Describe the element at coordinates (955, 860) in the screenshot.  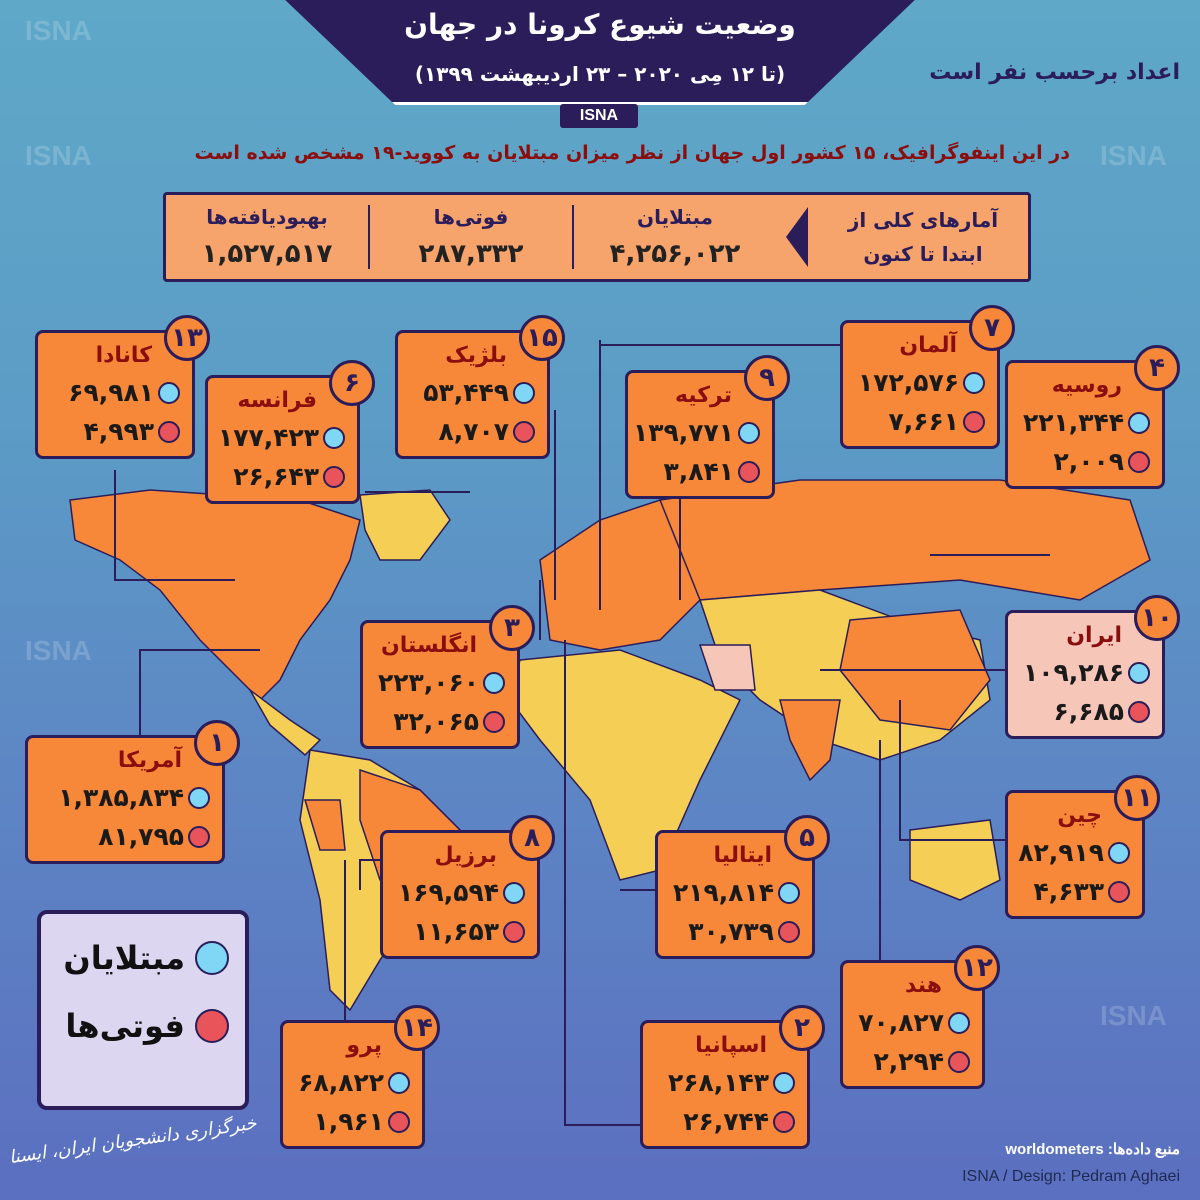
I see `australia` at that location.